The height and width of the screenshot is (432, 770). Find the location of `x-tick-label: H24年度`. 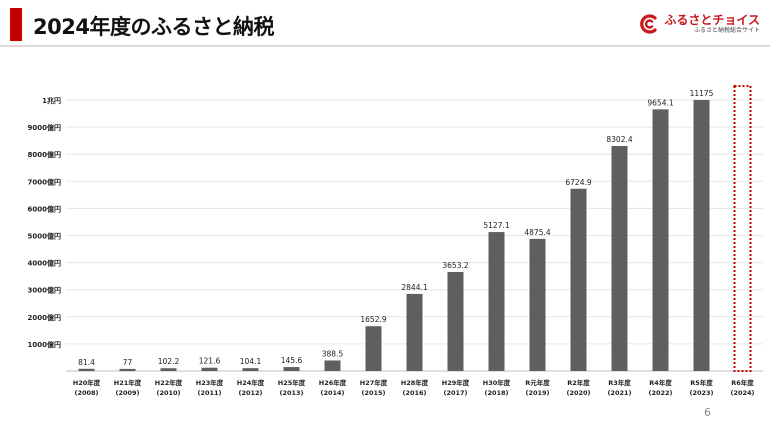

x-tick-label: H24年度 is located at coordinates (251, 382).